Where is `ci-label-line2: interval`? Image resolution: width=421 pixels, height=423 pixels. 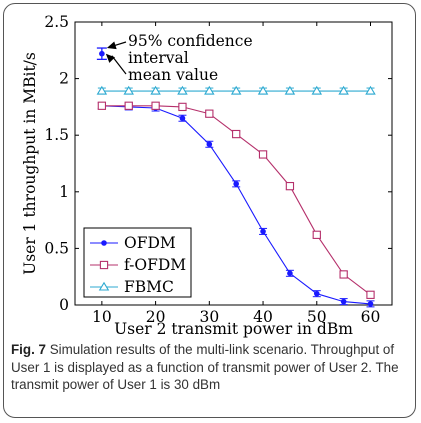 ci-label-line2: interval is located at coordinates (158, 58).